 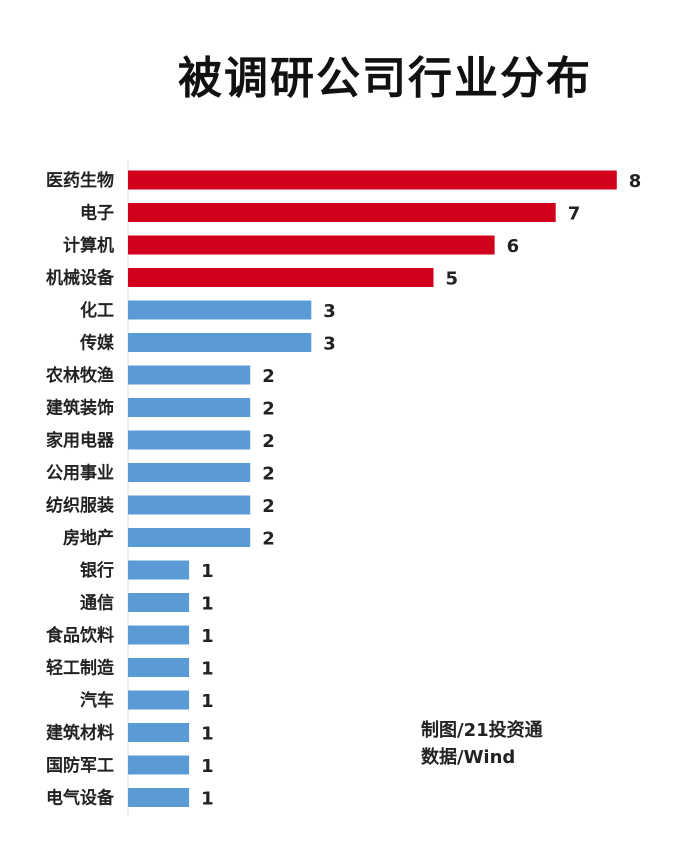 I want to click on category-label: 房地产, so click(x=88, y=538).